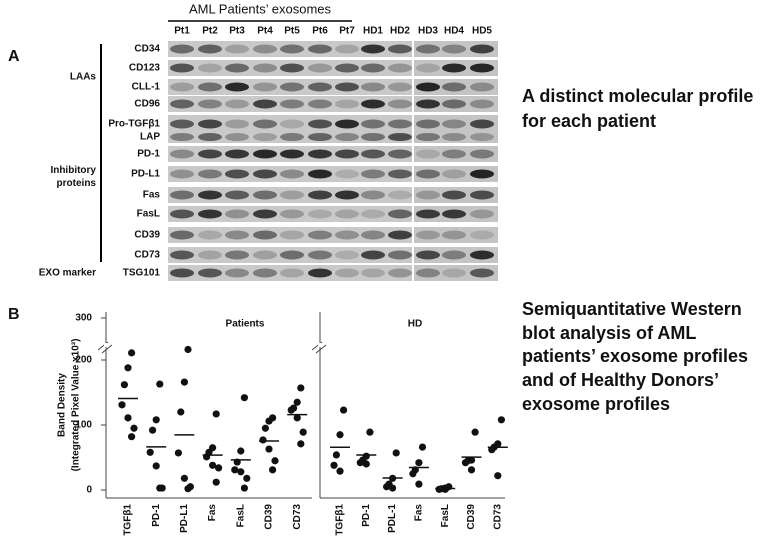 The height and width of the screenshot is (549, 773). I want to click on caption: exosome profiles, so click(596, 404).